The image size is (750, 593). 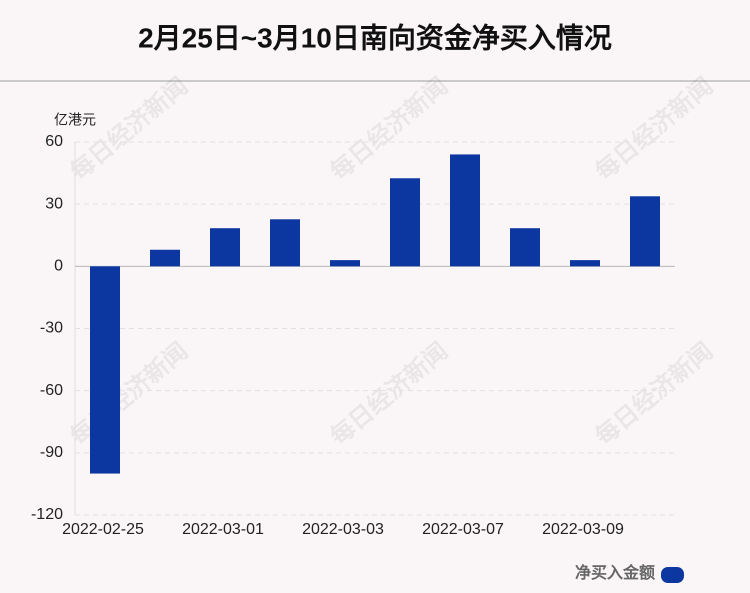 What do you see at coordinates (47, 514) in the screenshot?
I see `y-tick-label: -120` at bounding box center [47, 514].